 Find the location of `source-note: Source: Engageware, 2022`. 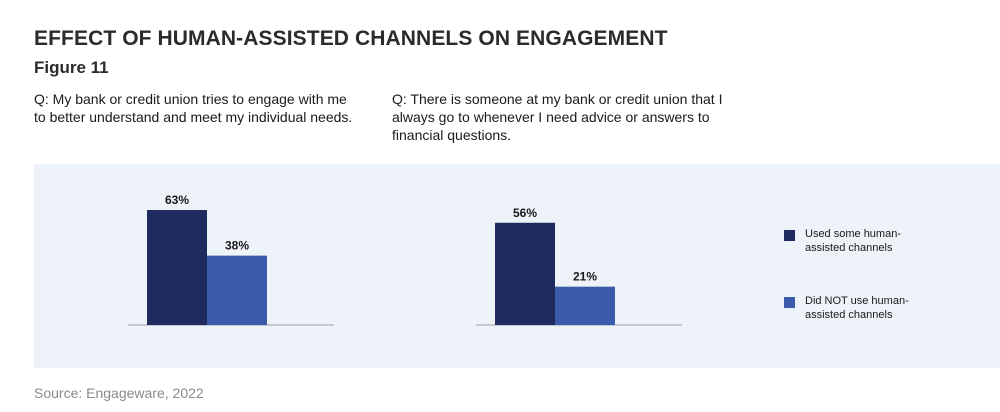

source-note: Source: Engageware, 2022 is located at coordinates (119, 393).